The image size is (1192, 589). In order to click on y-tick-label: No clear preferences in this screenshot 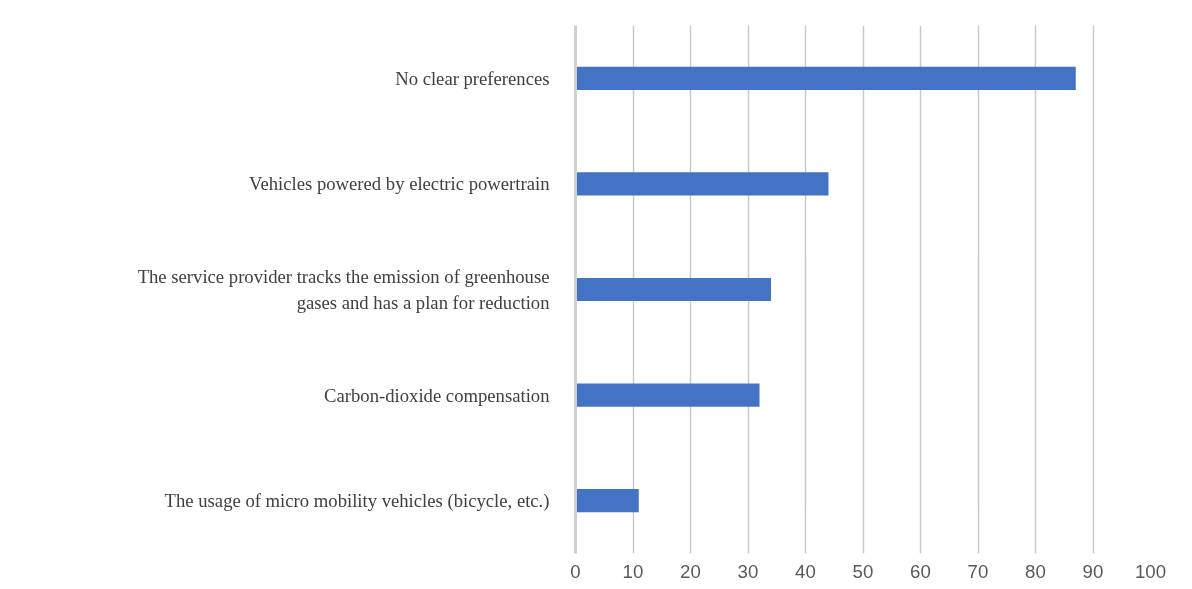, I will do `click(472, 78)`.